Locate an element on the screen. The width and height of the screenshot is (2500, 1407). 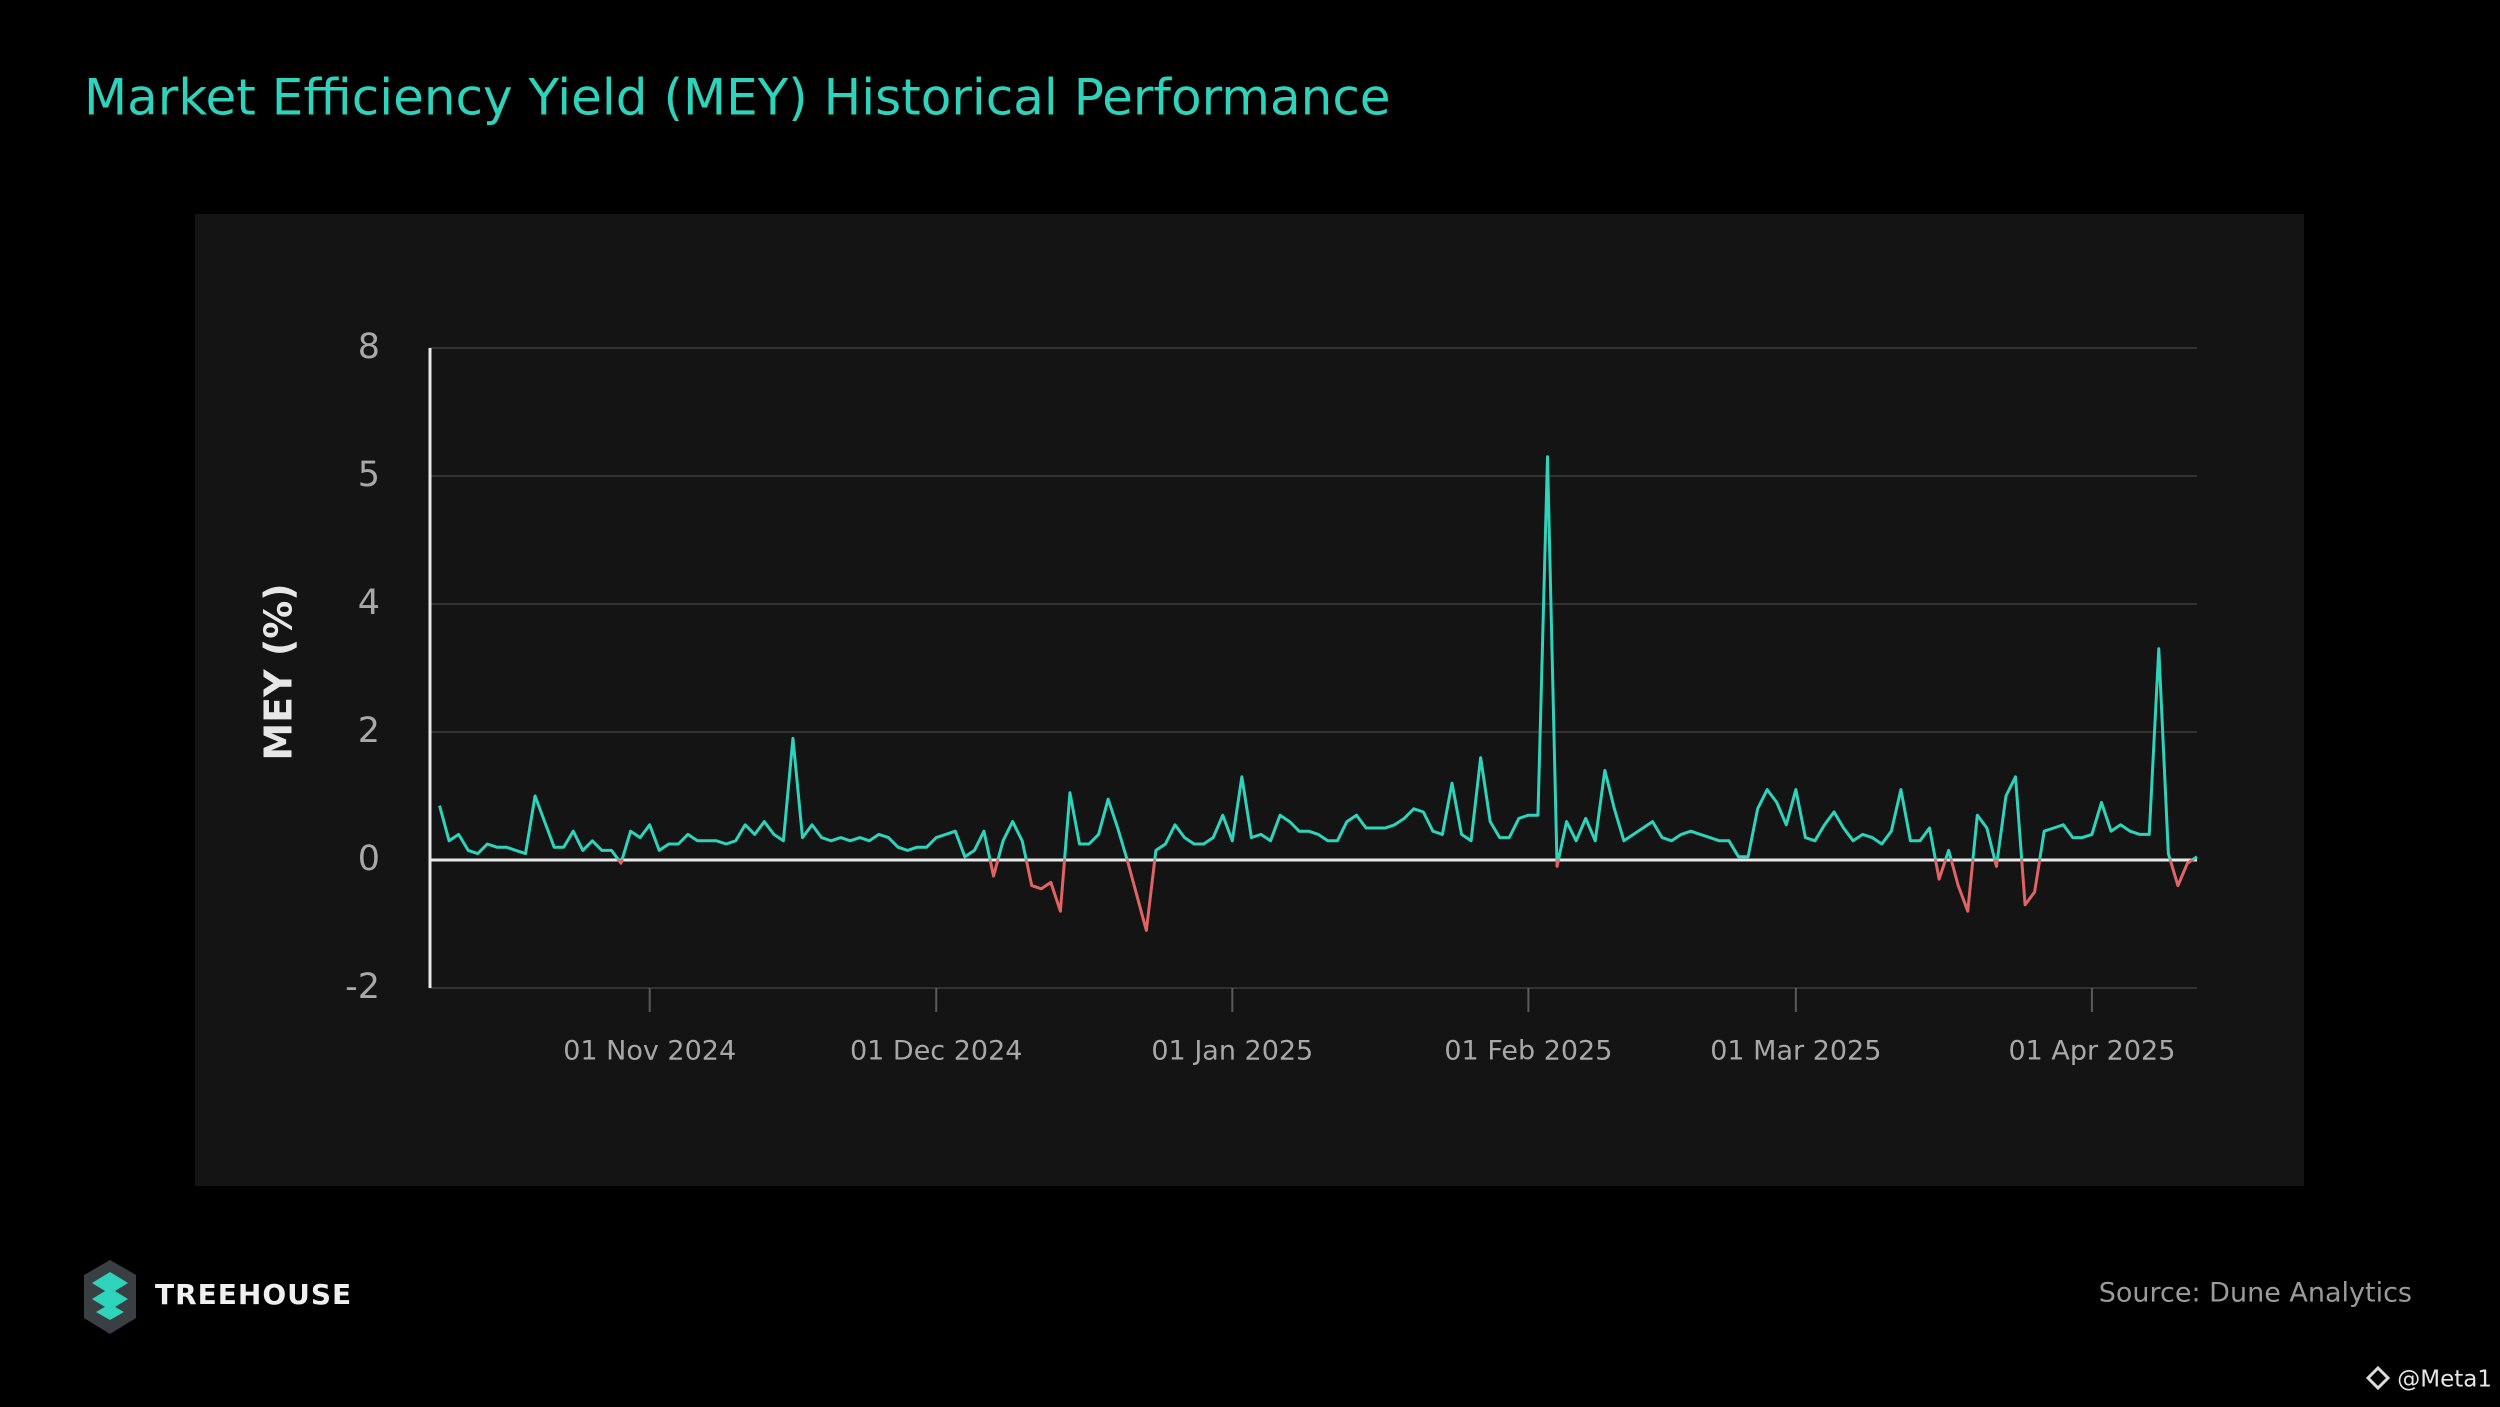
x-tick-label: 01 Apr 2025 is located at coordinates (2091, 1051).